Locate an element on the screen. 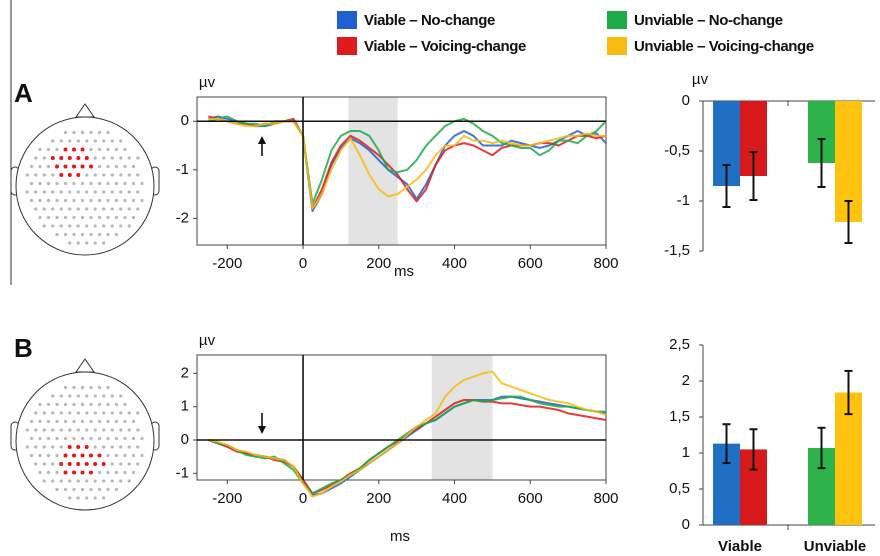  y-tick-label: 0,5 is located at coordinates (679, 488).